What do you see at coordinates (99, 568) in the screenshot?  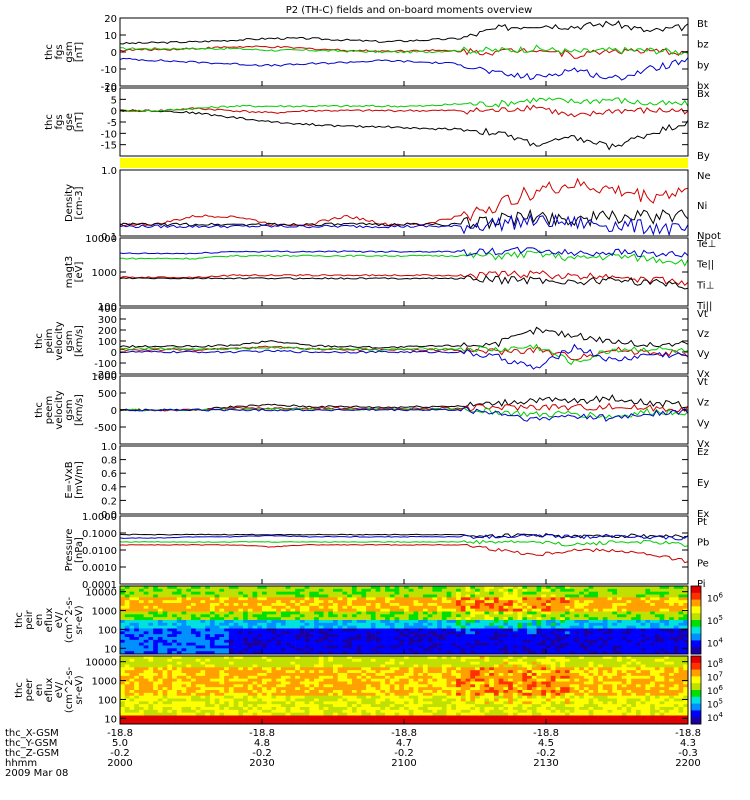 I see `y-tick-label: 0.0010` at bounding box center [99, 568].